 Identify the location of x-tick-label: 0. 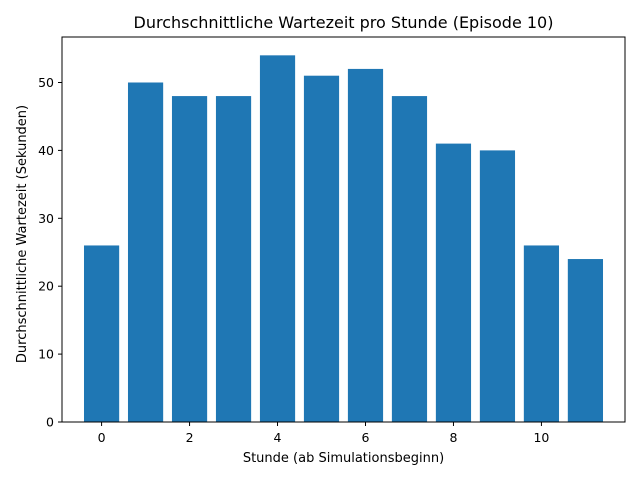
(102, 437).